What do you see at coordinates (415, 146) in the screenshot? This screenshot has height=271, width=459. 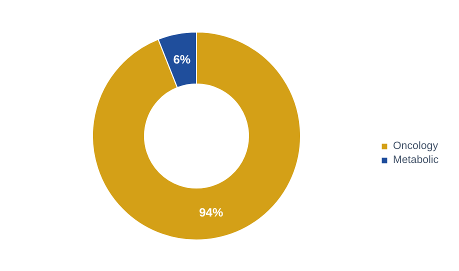 I see `legend-label: Oncology` at bounding box center [415, 146].